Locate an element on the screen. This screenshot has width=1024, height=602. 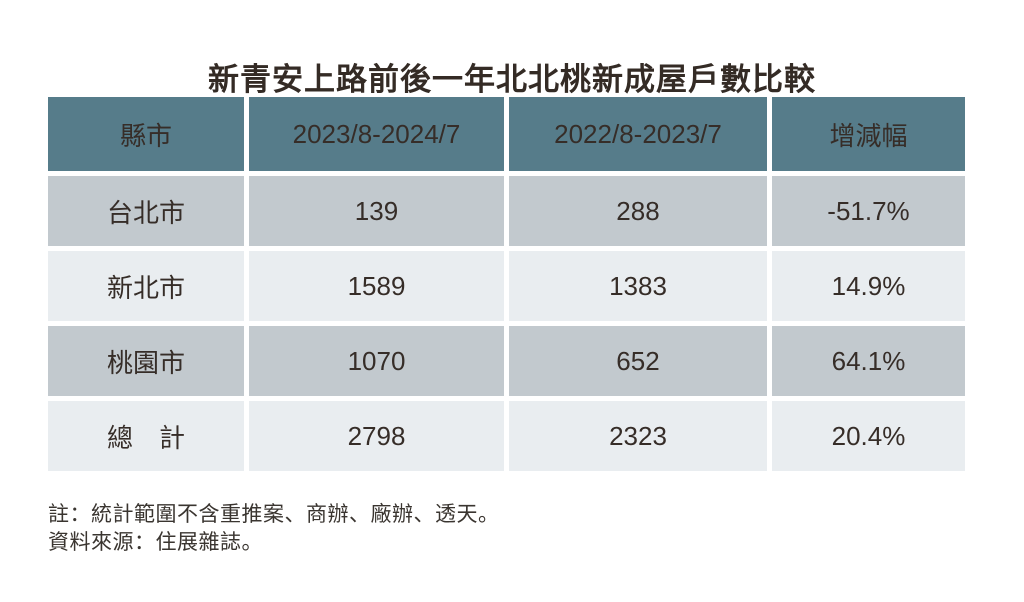
cell-city: 總 計 is located at coordinates (146, 436).